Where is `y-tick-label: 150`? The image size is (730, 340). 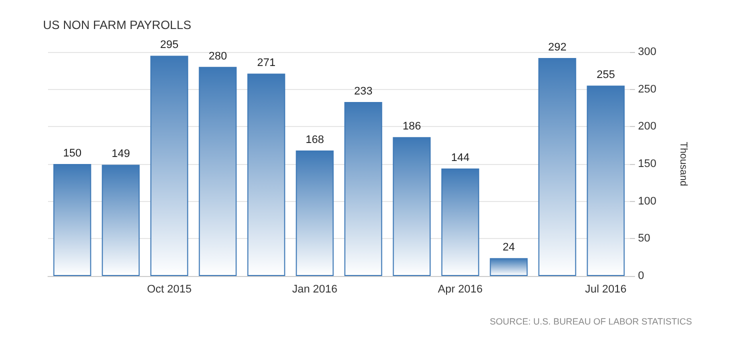
y-tick-label: 150 is located at coordinates (647, 164).